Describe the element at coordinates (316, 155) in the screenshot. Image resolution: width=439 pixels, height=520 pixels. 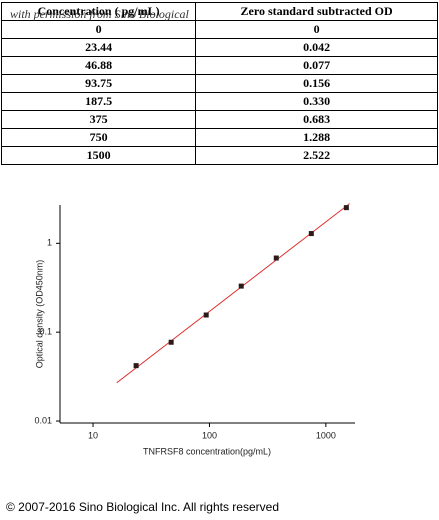
I see `table-cell: 2.522` at that location.